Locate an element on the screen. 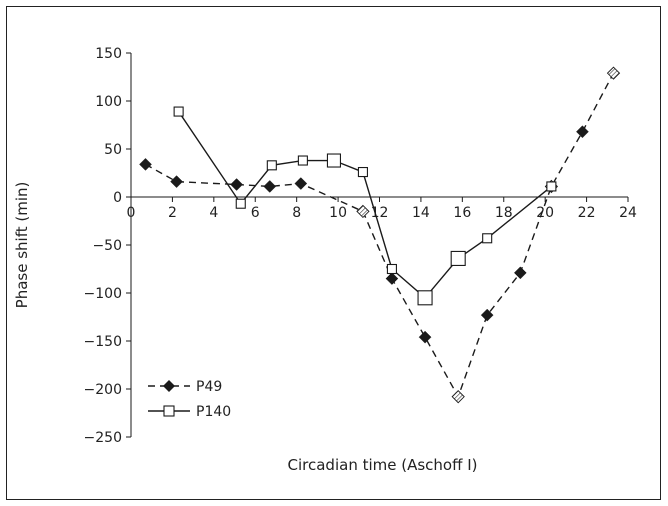 Image resolution: width=668 pixels, height=506 pixels. x-tick-label: 16 is located at coordinates (462, 213).